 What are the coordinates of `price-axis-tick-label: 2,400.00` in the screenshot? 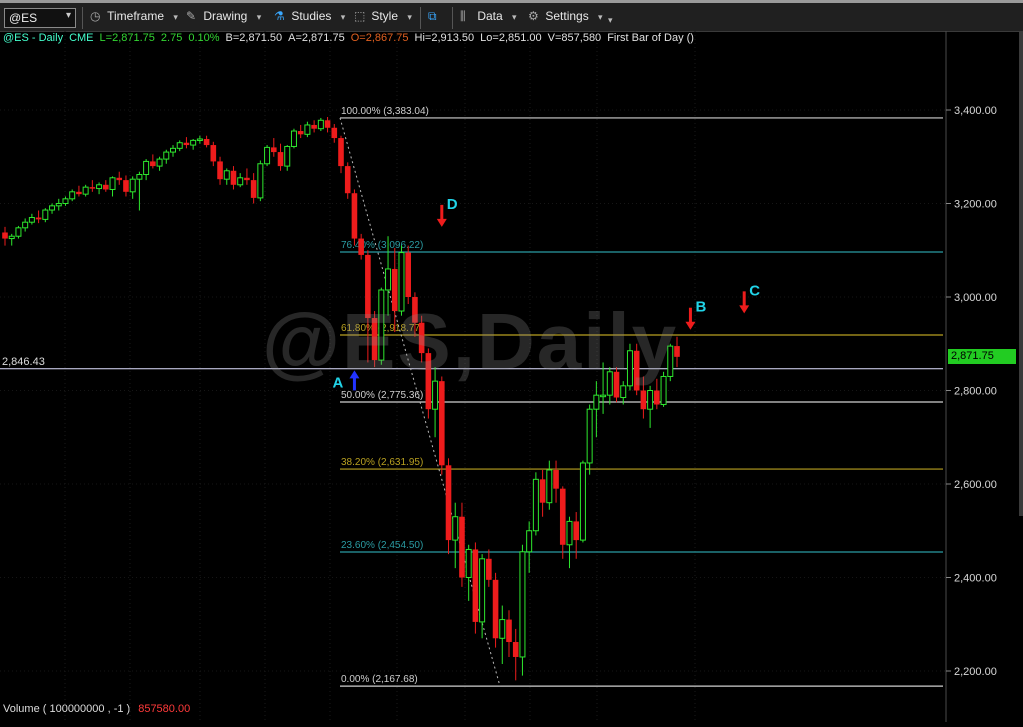 It's located at (975, 579).